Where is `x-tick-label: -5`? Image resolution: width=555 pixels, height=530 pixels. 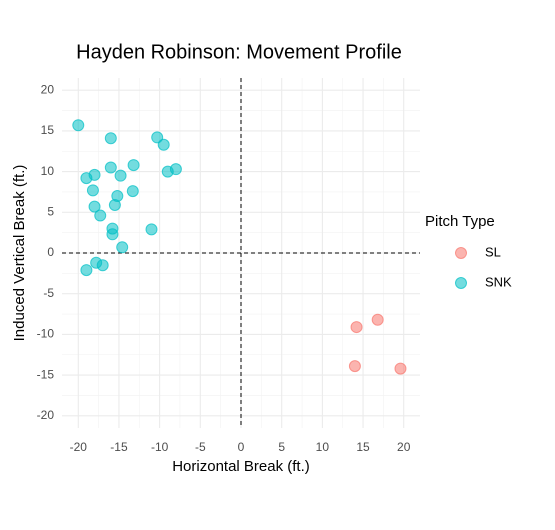
x-tick-label: -5 is located at coordinates (200, 447).